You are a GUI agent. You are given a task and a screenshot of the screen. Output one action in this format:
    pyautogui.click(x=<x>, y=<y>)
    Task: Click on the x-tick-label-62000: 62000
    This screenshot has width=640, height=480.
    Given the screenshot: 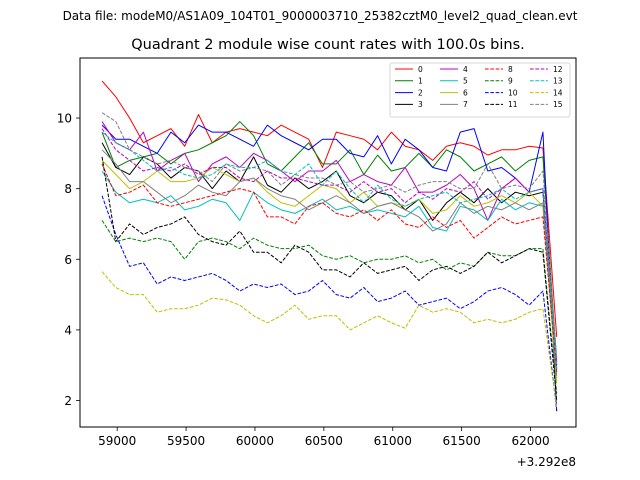 What is the action you would take?
    pyautogui.click(x=530, y=441)
    